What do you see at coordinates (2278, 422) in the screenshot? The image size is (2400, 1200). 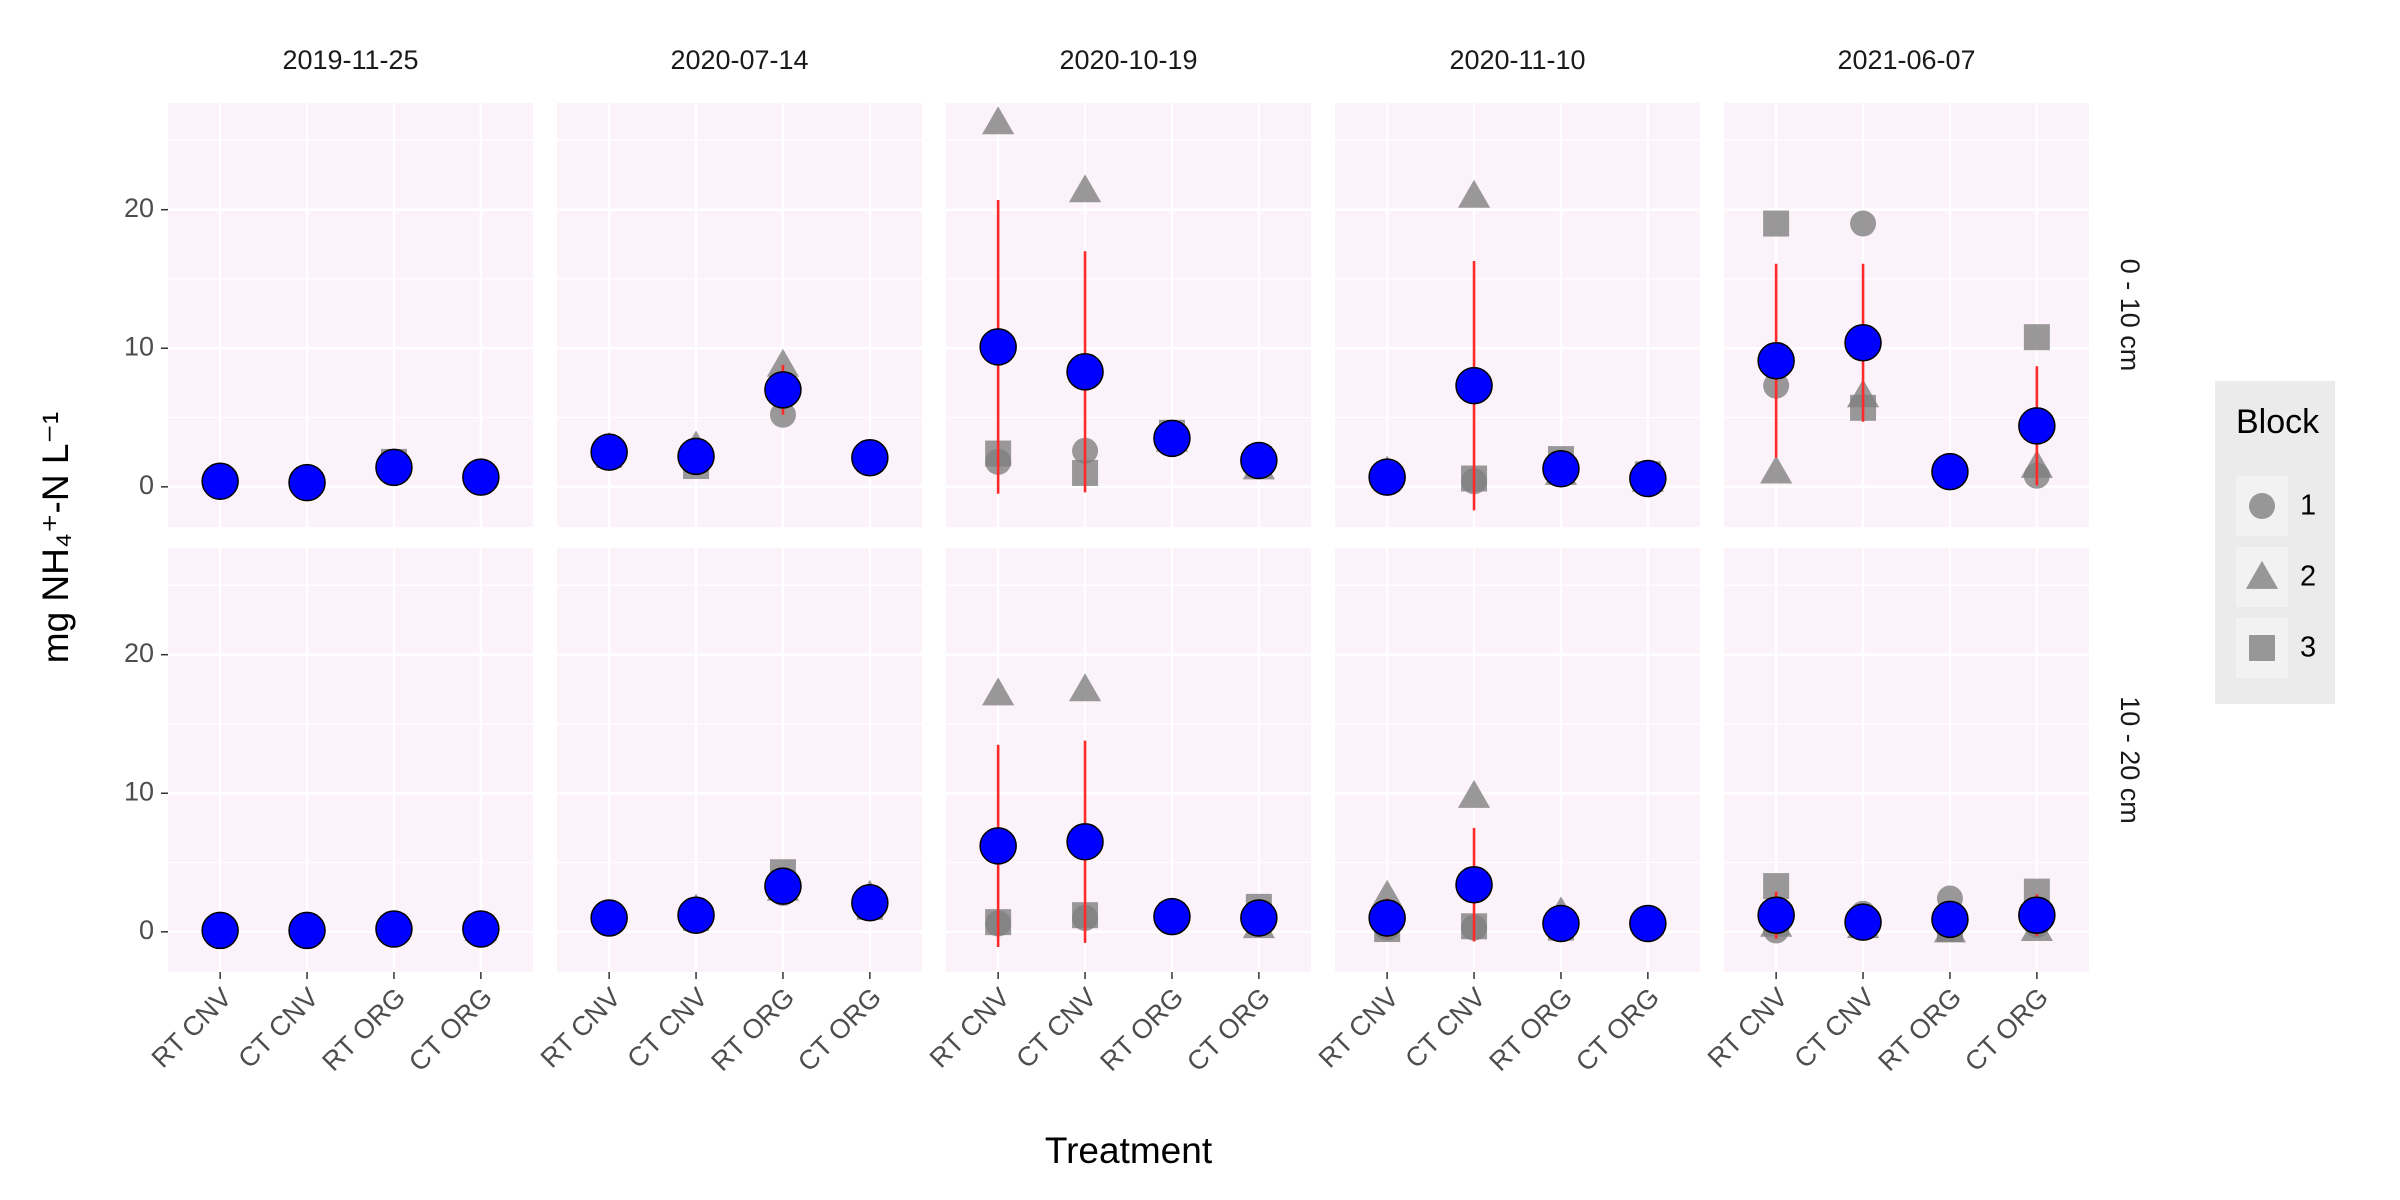 I see `legend-title: Block` at bounding box center [2278, 422].